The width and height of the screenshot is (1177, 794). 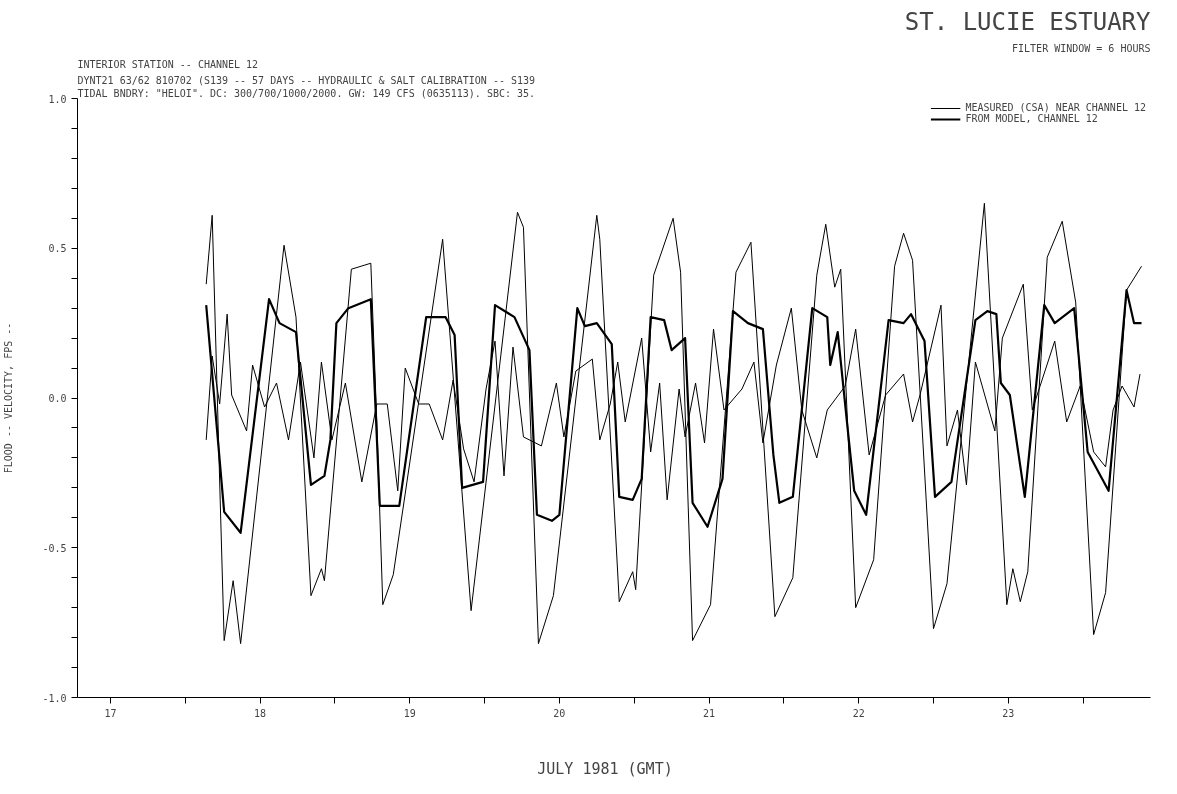 I want to click on y-tick-label: -1.0, so click(x=54, y=698).